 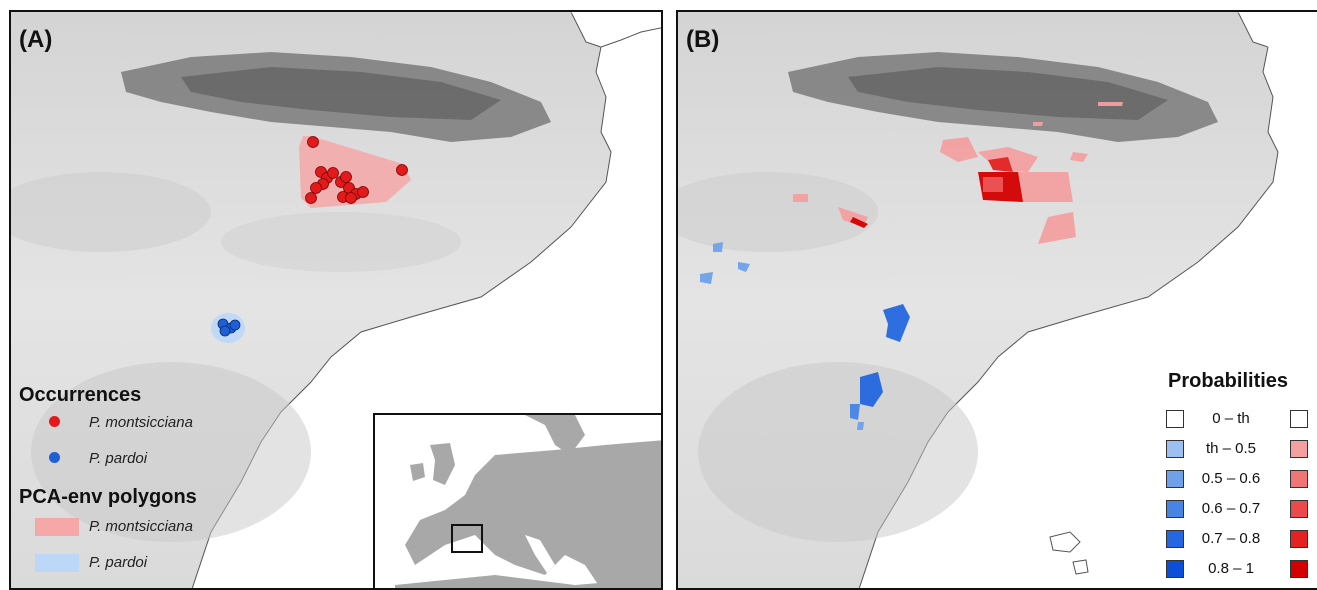 What do you see at coordinates (533, 514) in the screenshot?
I see `inset-mainland` at bounding box center [533, 514].